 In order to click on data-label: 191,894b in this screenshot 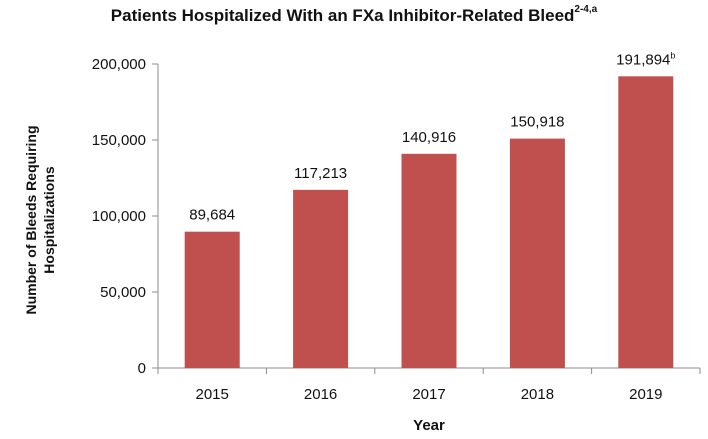, I will do `click(645, 59)`.